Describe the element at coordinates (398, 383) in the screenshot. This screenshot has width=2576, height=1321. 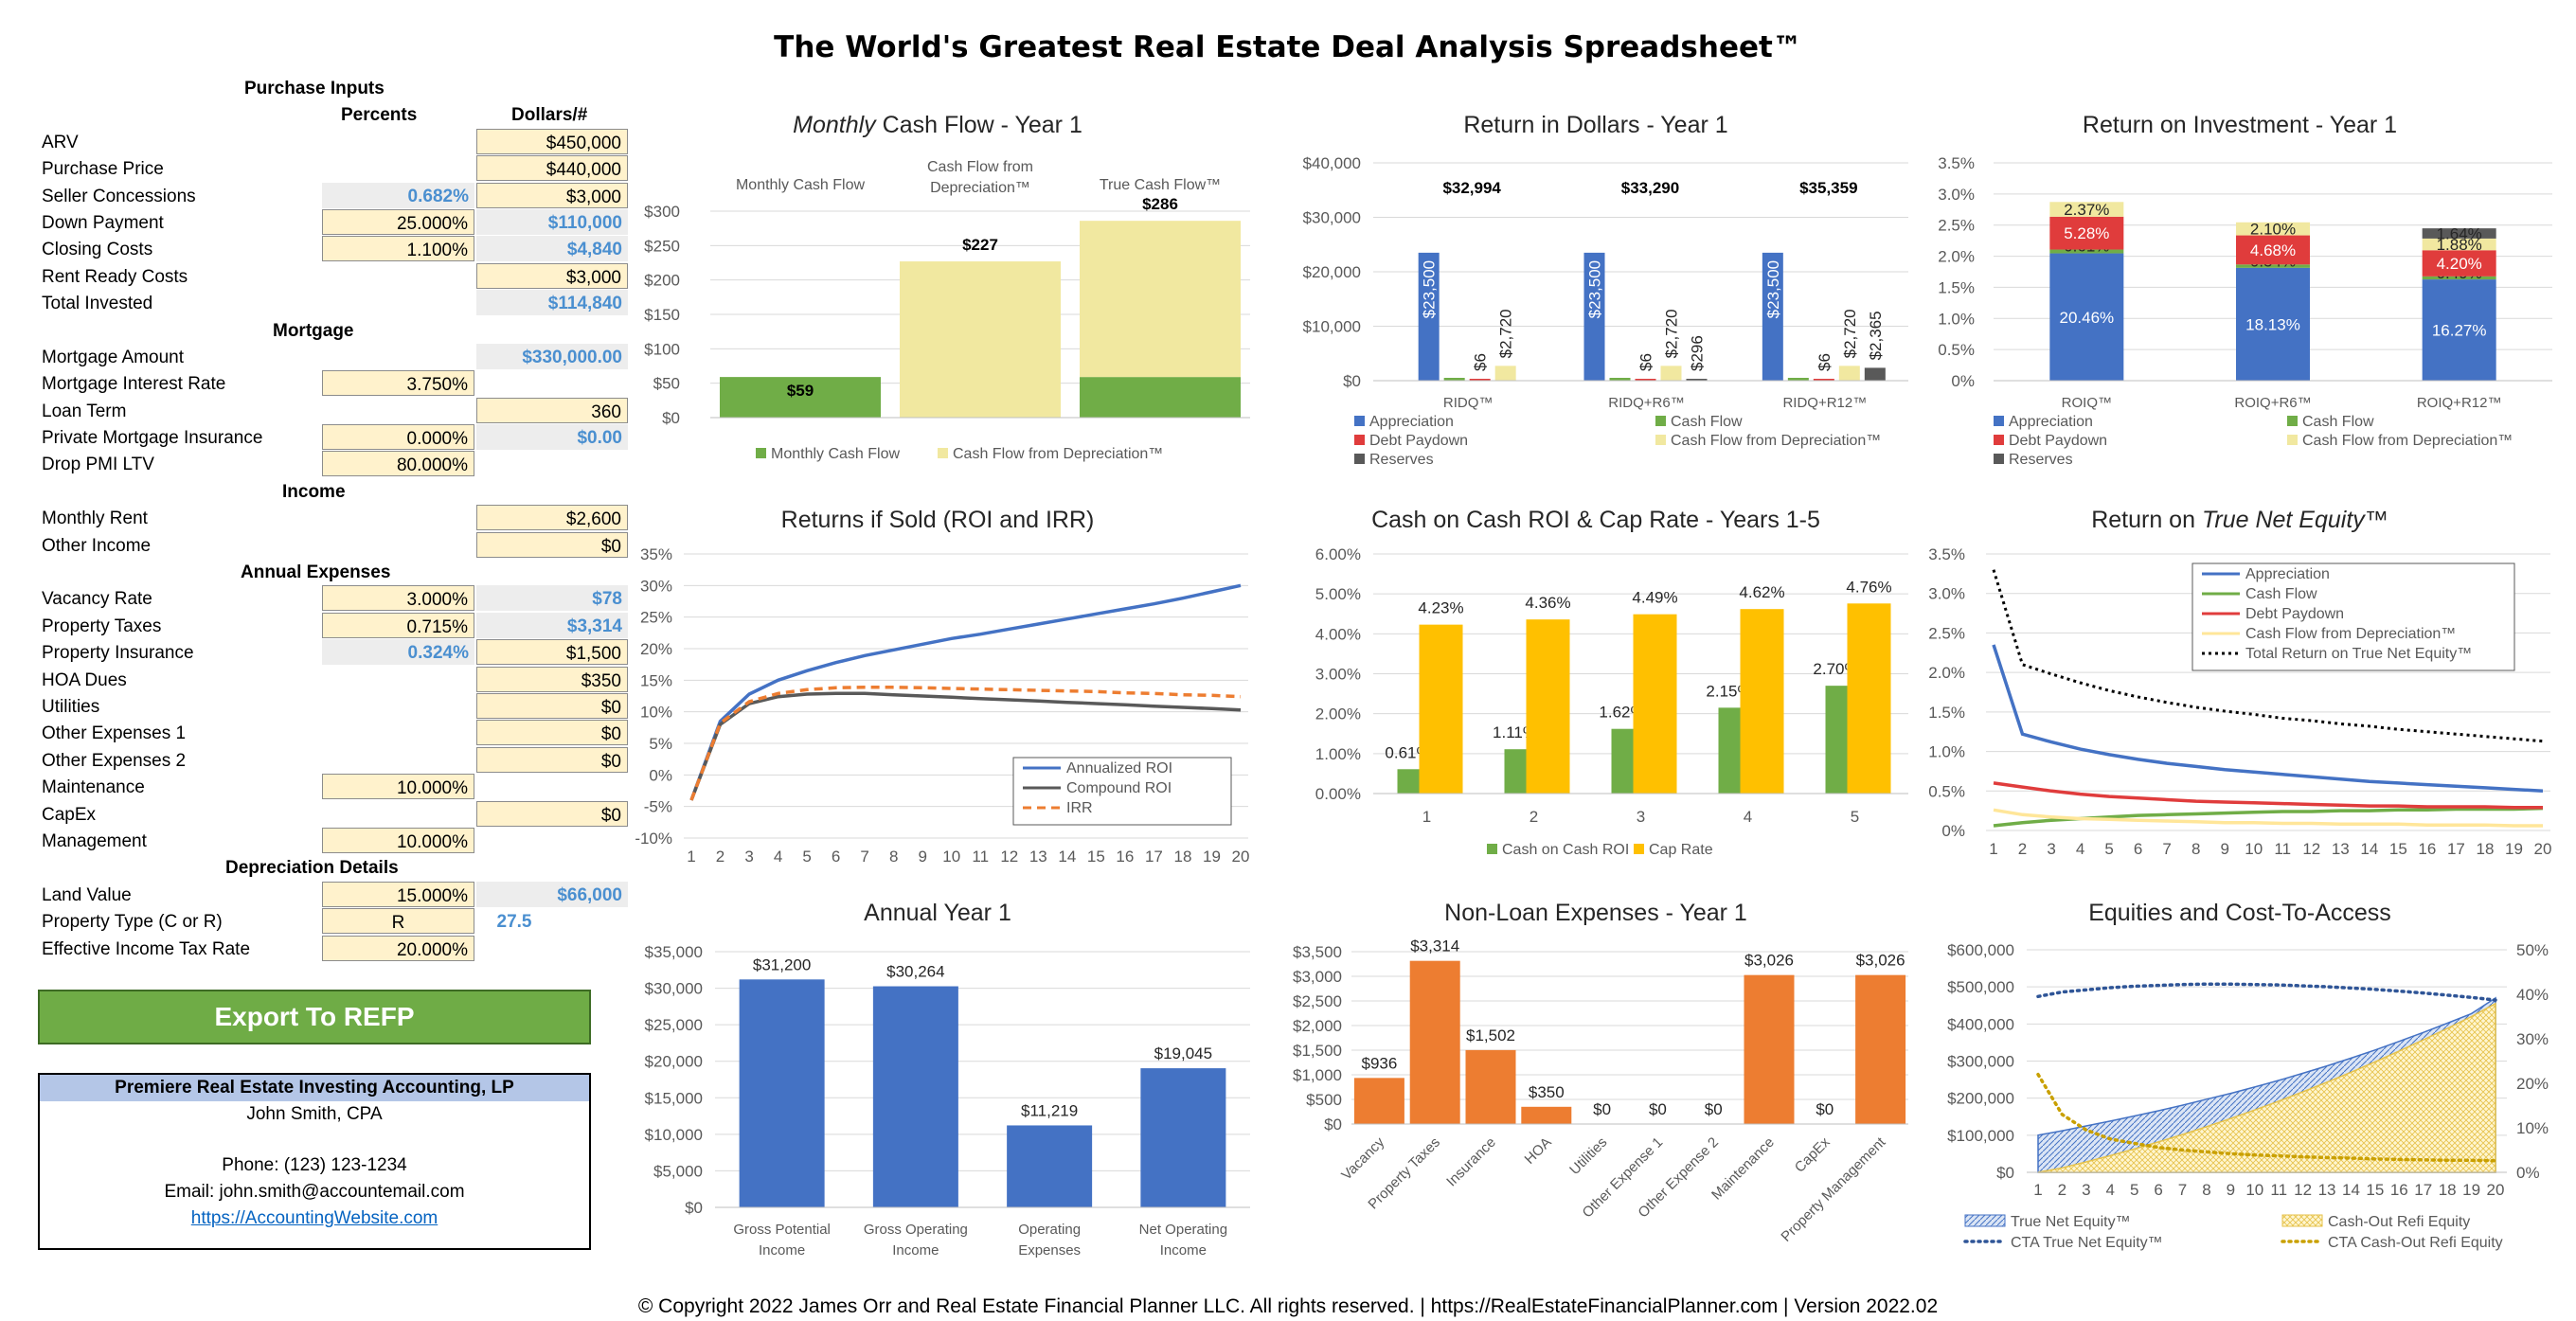
I see `interest-rate-input: 3.750%` at that location.